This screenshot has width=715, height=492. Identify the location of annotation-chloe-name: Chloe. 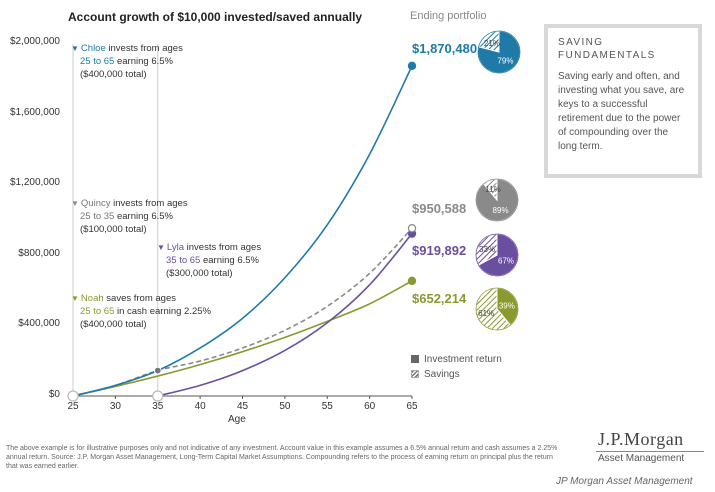
(93, 48).